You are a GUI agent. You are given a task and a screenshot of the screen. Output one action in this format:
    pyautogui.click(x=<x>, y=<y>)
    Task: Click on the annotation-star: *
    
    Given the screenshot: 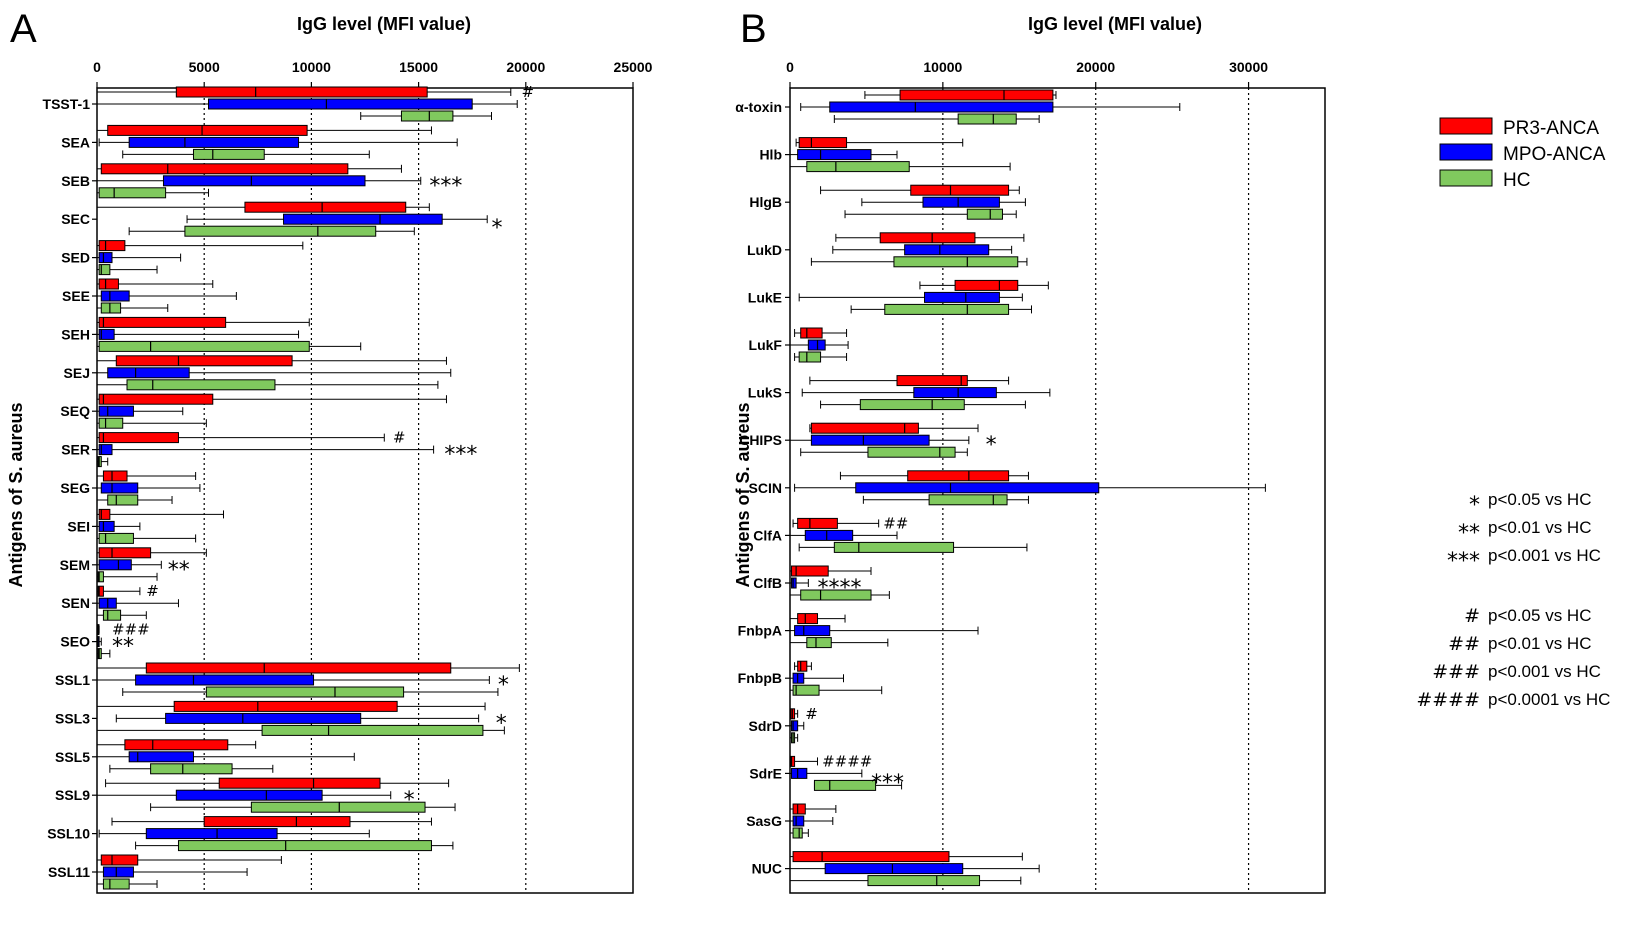 What is the action you would take?
    pyautogui.click(x=991, y=445)
    